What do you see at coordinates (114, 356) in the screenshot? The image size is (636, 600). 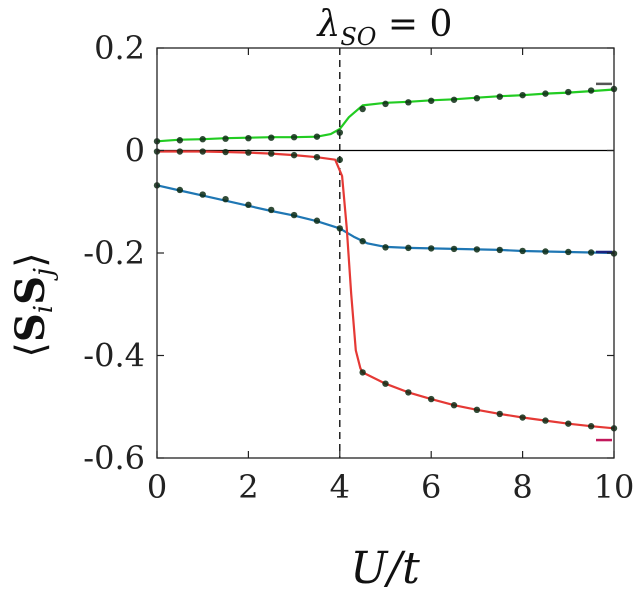 I see `y-tick-label: -0.4` at bounding box center [114, 356].